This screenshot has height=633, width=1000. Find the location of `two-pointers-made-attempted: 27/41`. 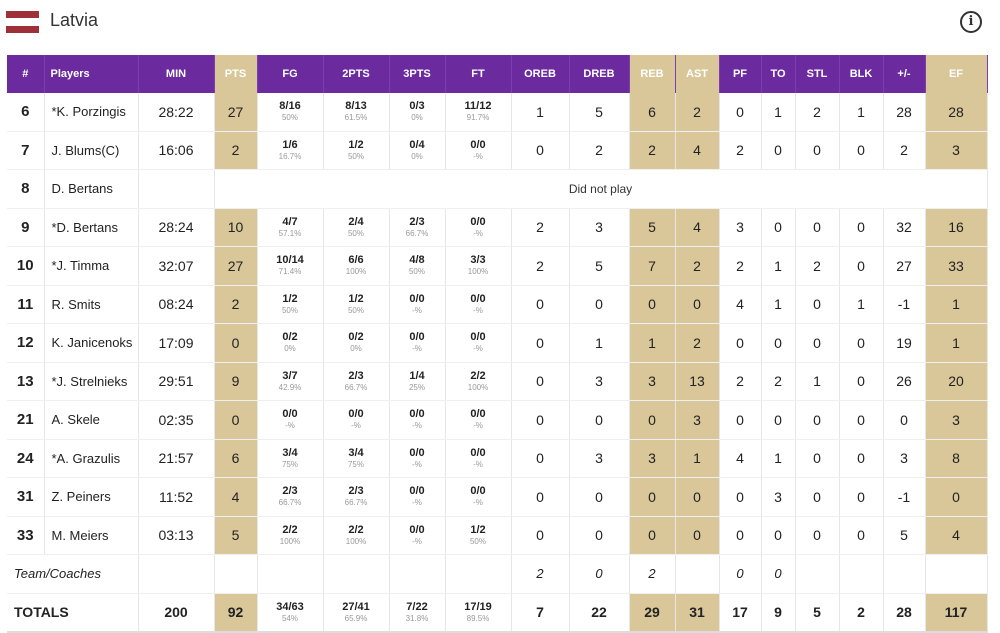

two-pointers-made-attempted: 27/41 is located at coordinates (356, 606).